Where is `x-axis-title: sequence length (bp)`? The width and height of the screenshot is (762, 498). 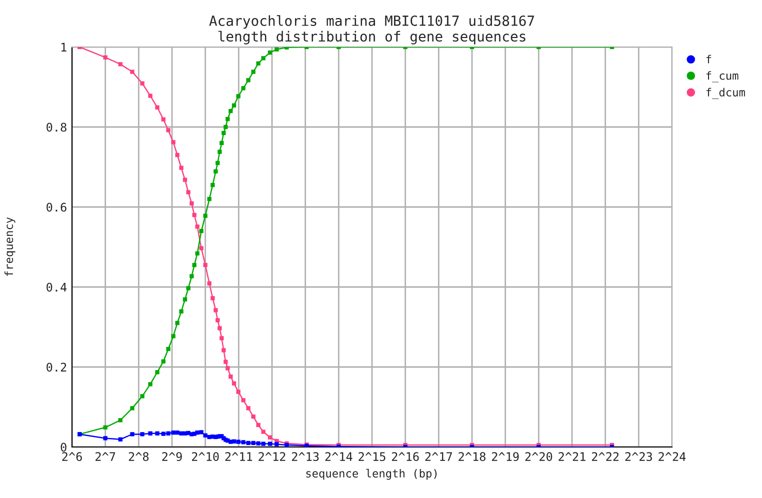
x-axis-title: sequence length (bp) is located at coordinates (371, 474).